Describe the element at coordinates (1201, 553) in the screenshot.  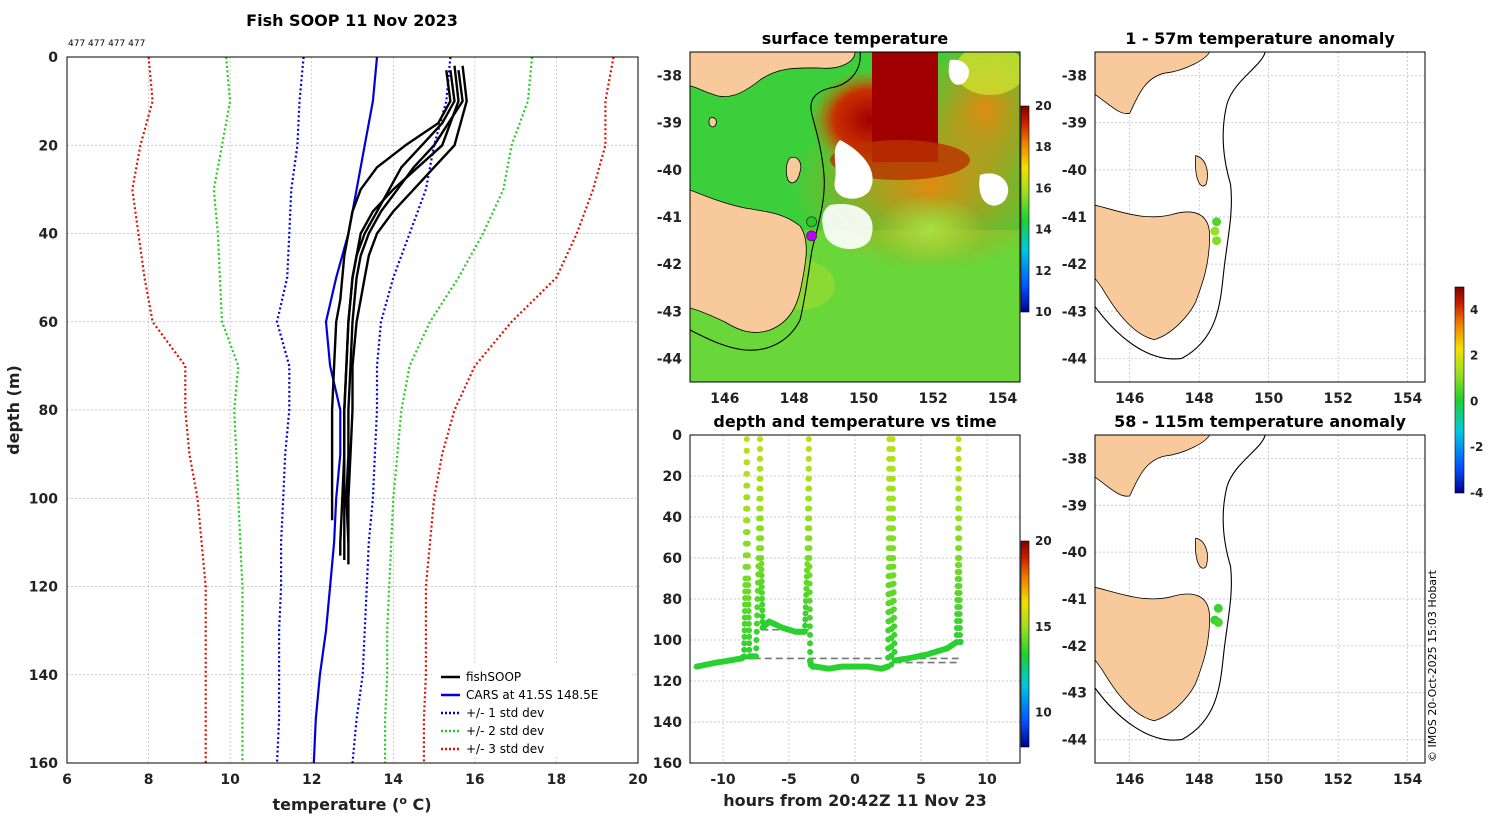
I see `flinders-island` at that location.